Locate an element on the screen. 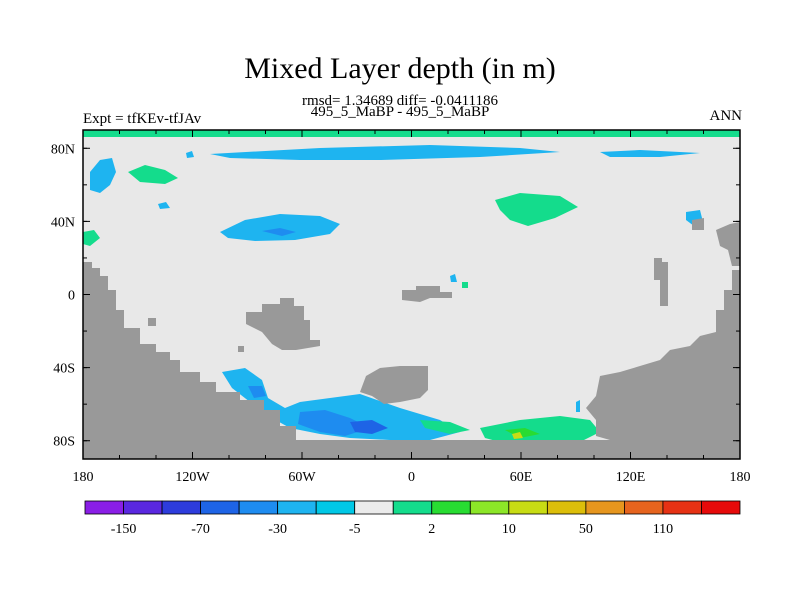 The height and width of the screenshot is (600, 800). y-tick-label: 80S is located at coordinates (64, 442).